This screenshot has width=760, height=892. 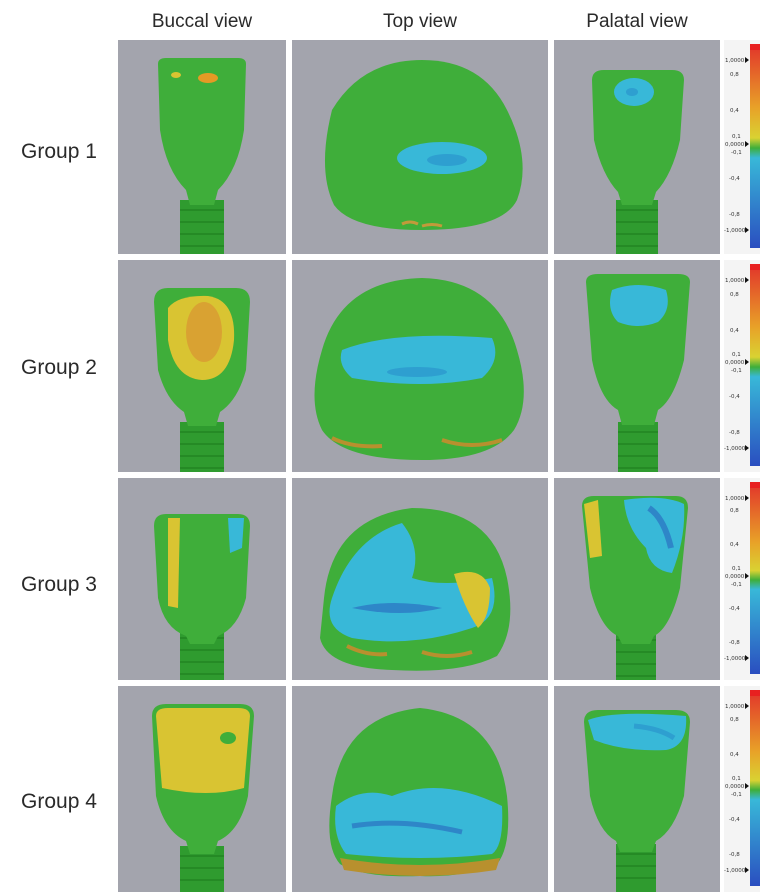 I want to click on group-1-buccal-view, so click(x=202, y=147).